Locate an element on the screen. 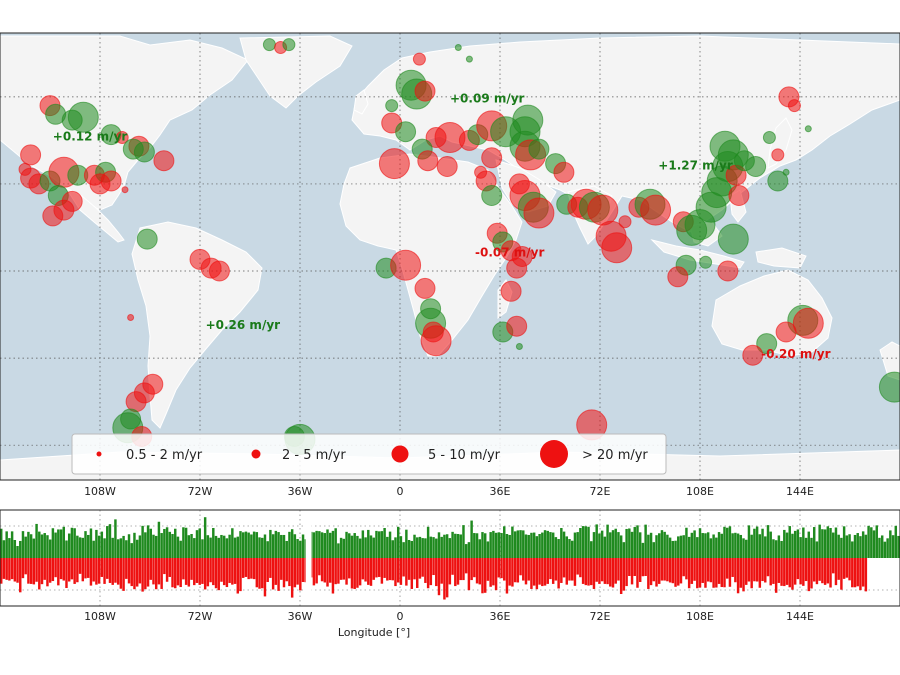 The width and height of the screenshot is (900, 675). legend-label-4: > 20 m/yr is located at coordinates (615, 455).